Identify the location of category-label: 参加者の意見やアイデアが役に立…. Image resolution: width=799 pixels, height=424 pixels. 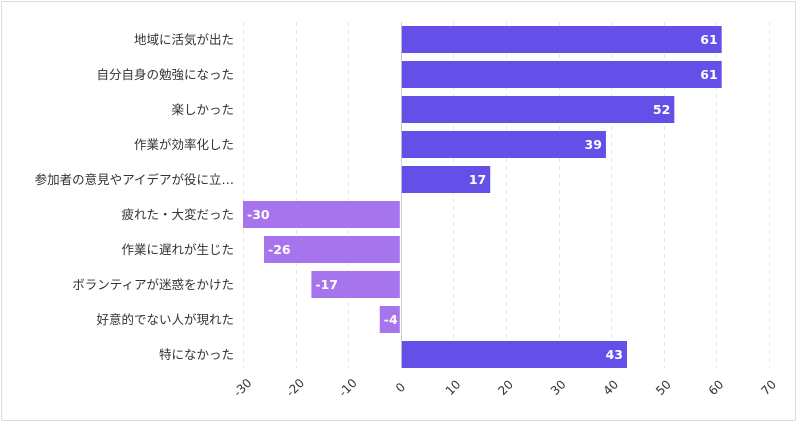
(134, 179).